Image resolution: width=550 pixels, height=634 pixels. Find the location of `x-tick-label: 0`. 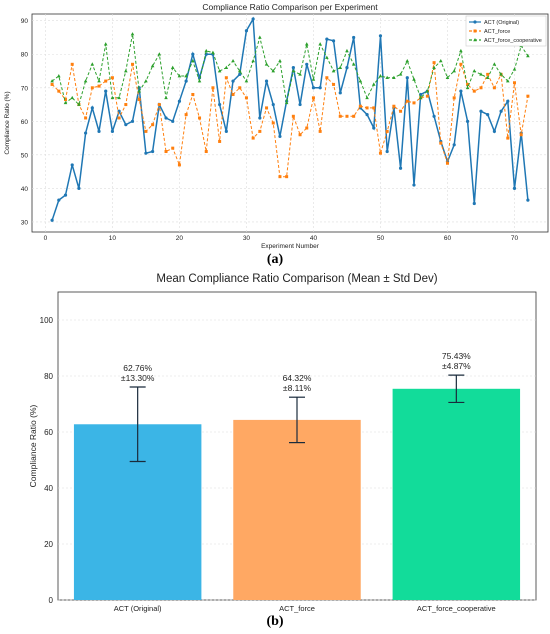

x-tick-label: 0 is located at coordinates (46, 238).